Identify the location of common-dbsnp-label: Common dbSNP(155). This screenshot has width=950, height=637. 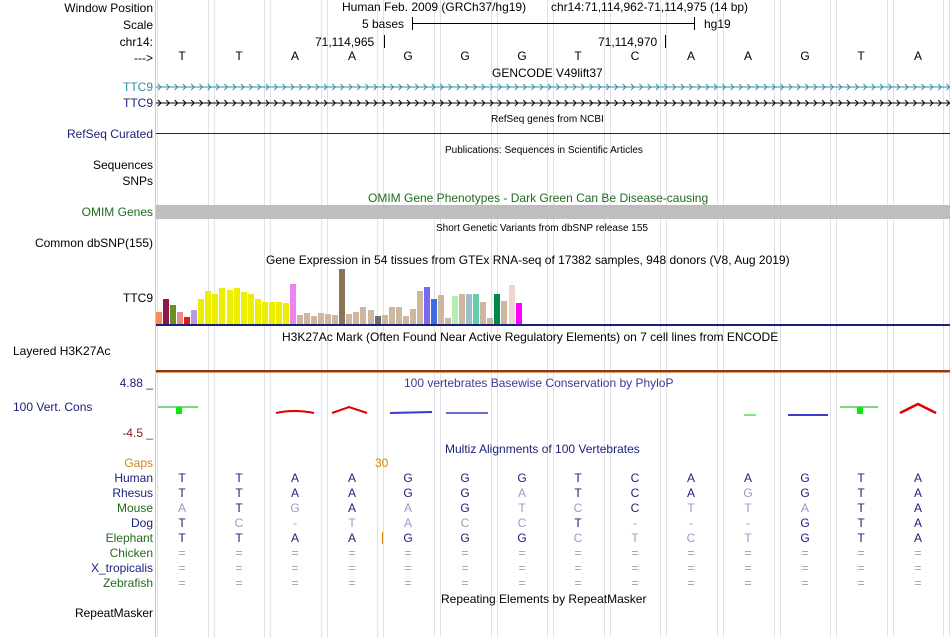
(93, 243).